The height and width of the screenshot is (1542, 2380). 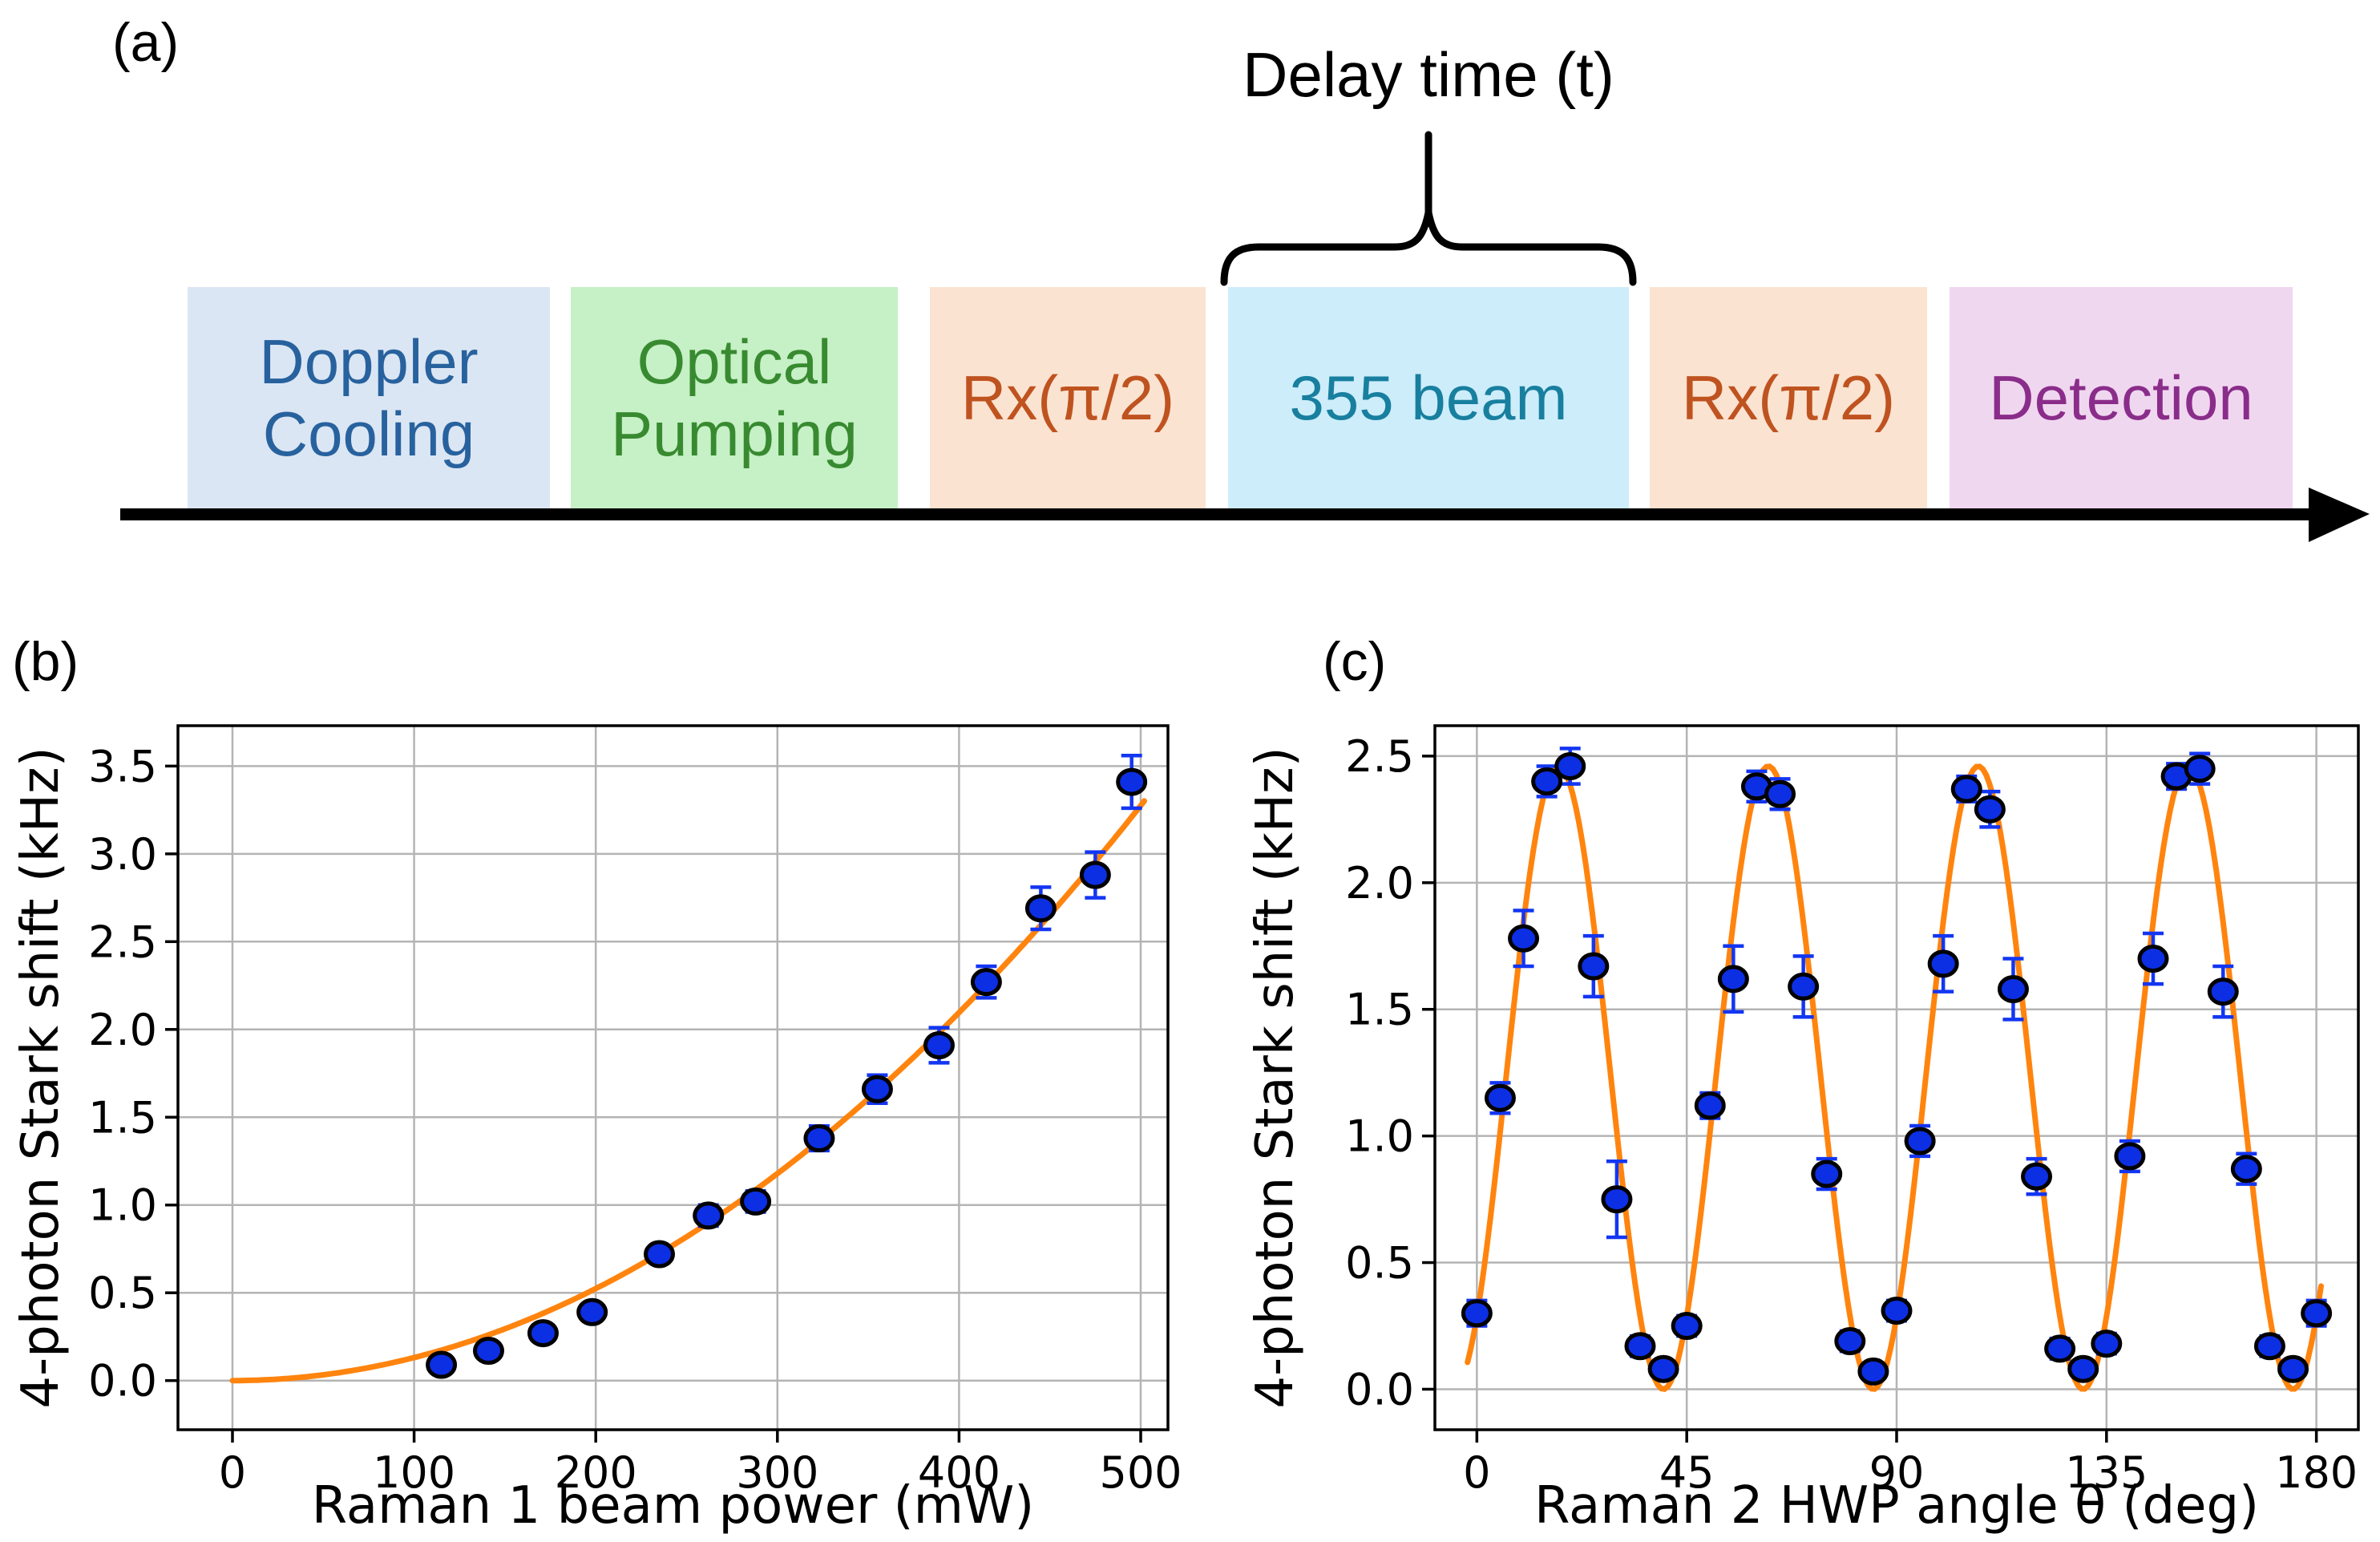 I want to click on x-tick-label: 90, so click(x=1897, y=1472).